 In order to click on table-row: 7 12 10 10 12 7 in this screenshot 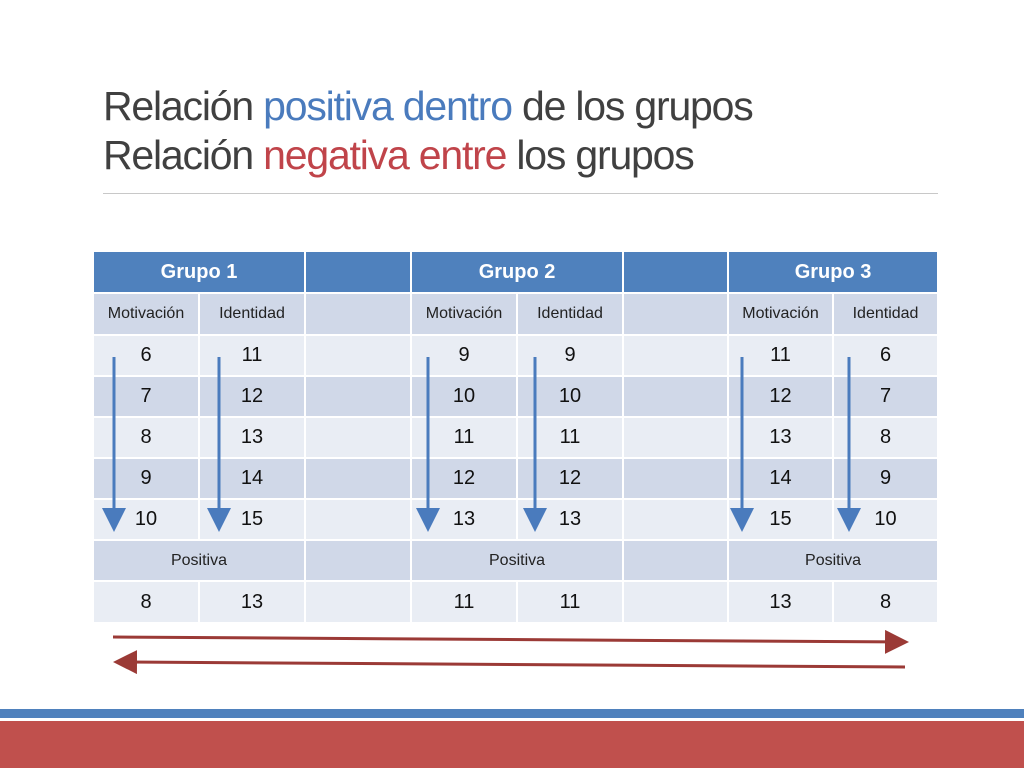, I will do `click(516, 396)`.